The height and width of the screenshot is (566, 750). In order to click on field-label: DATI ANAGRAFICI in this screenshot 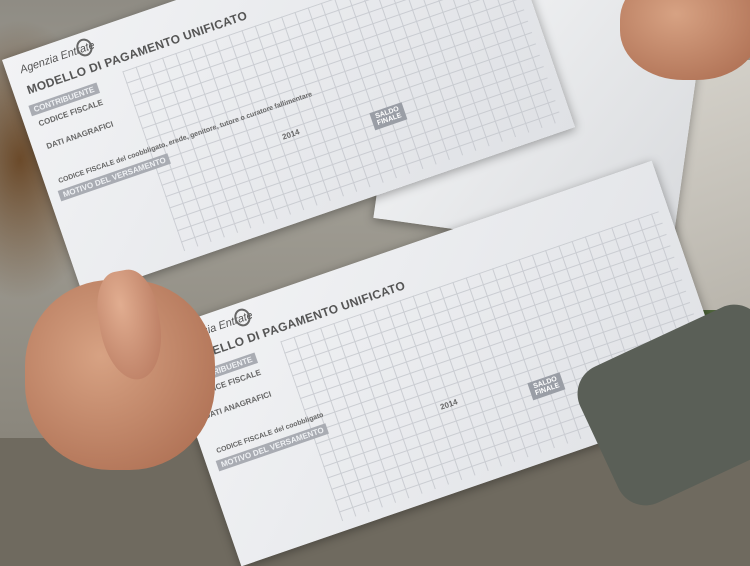, I will do `click(80, 135)`.